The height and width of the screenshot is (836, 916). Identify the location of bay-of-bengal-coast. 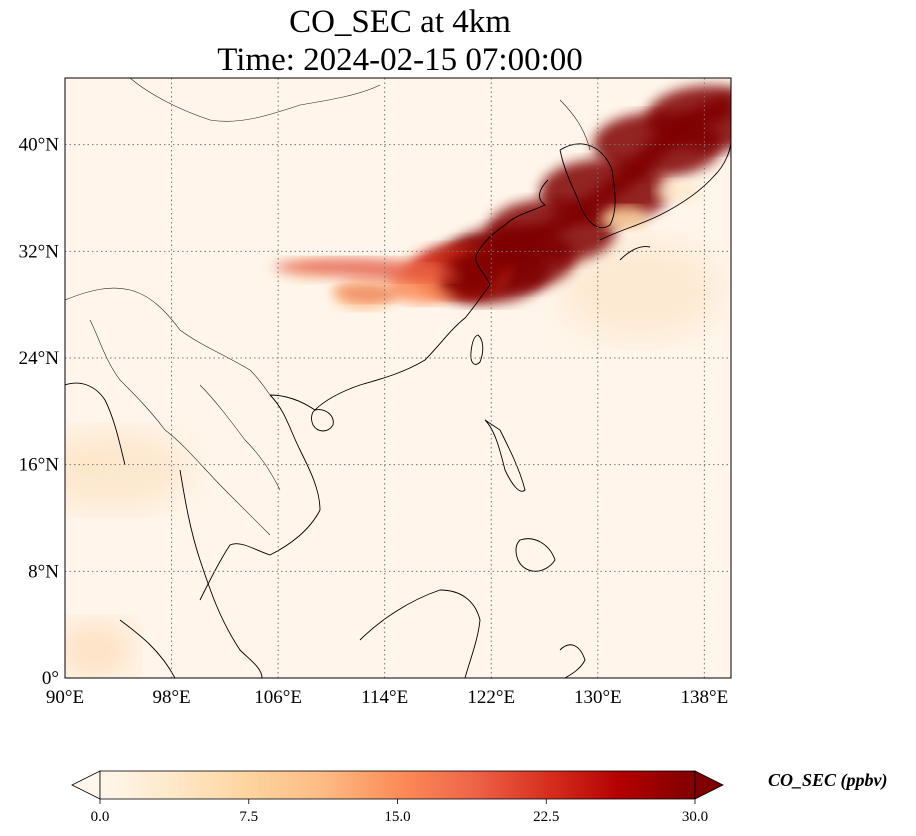
(95, 424).